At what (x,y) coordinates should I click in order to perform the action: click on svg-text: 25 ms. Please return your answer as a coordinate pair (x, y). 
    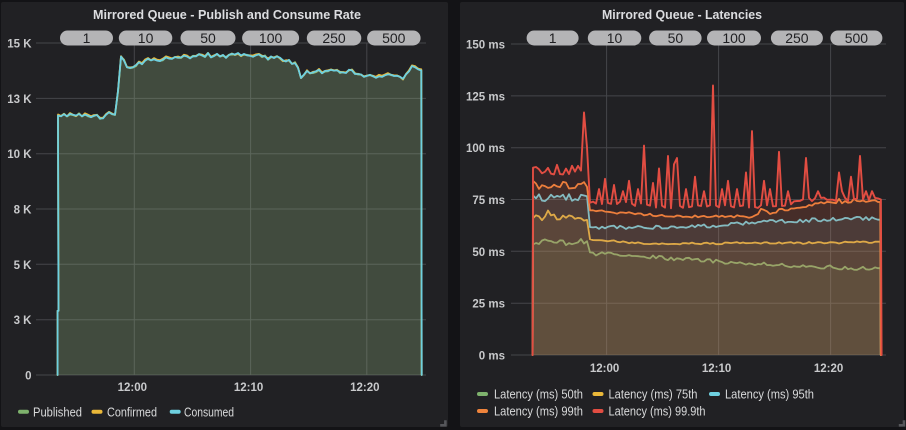
    Looking at the image, I should click on (488, 305).